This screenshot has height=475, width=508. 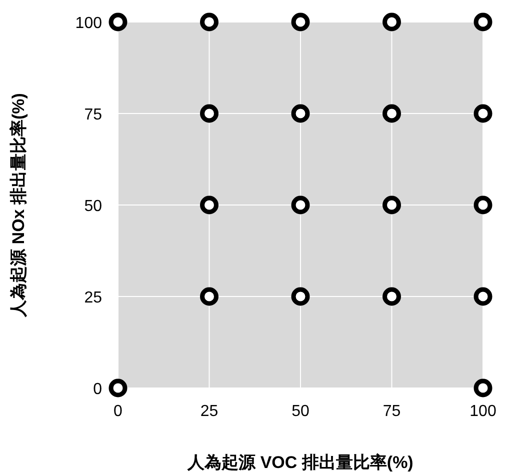 What do you see at coordinates (483, 411) in the screenshot?
I see `x-tick-label: 100` at bounding box center [483, 411].